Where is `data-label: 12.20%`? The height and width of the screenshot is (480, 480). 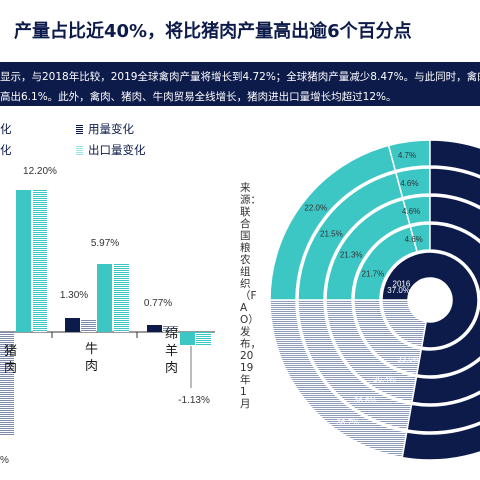
data-label: 12.20% is located at coordinates (40, 171).